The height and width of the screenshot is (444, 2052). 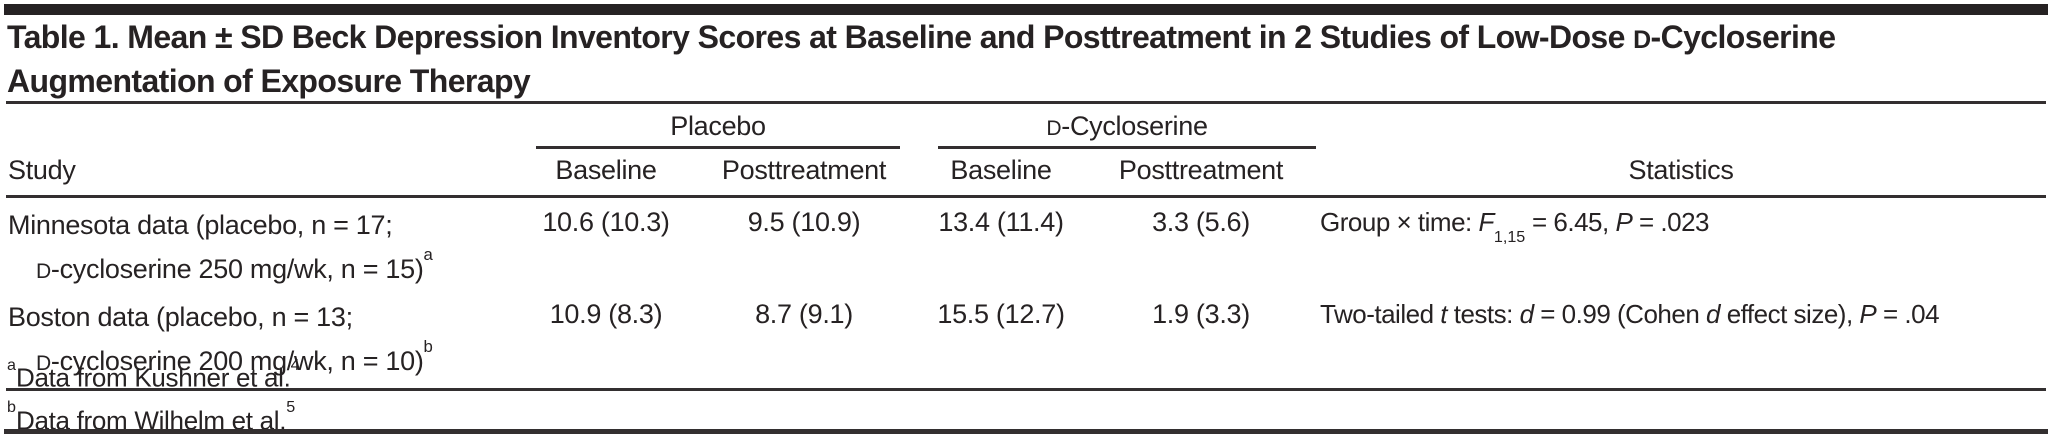 What do you see at coordinates (1908, 314) in the screenshot?
I see `stats-text: = .04` at bounding box center [1908, 314].